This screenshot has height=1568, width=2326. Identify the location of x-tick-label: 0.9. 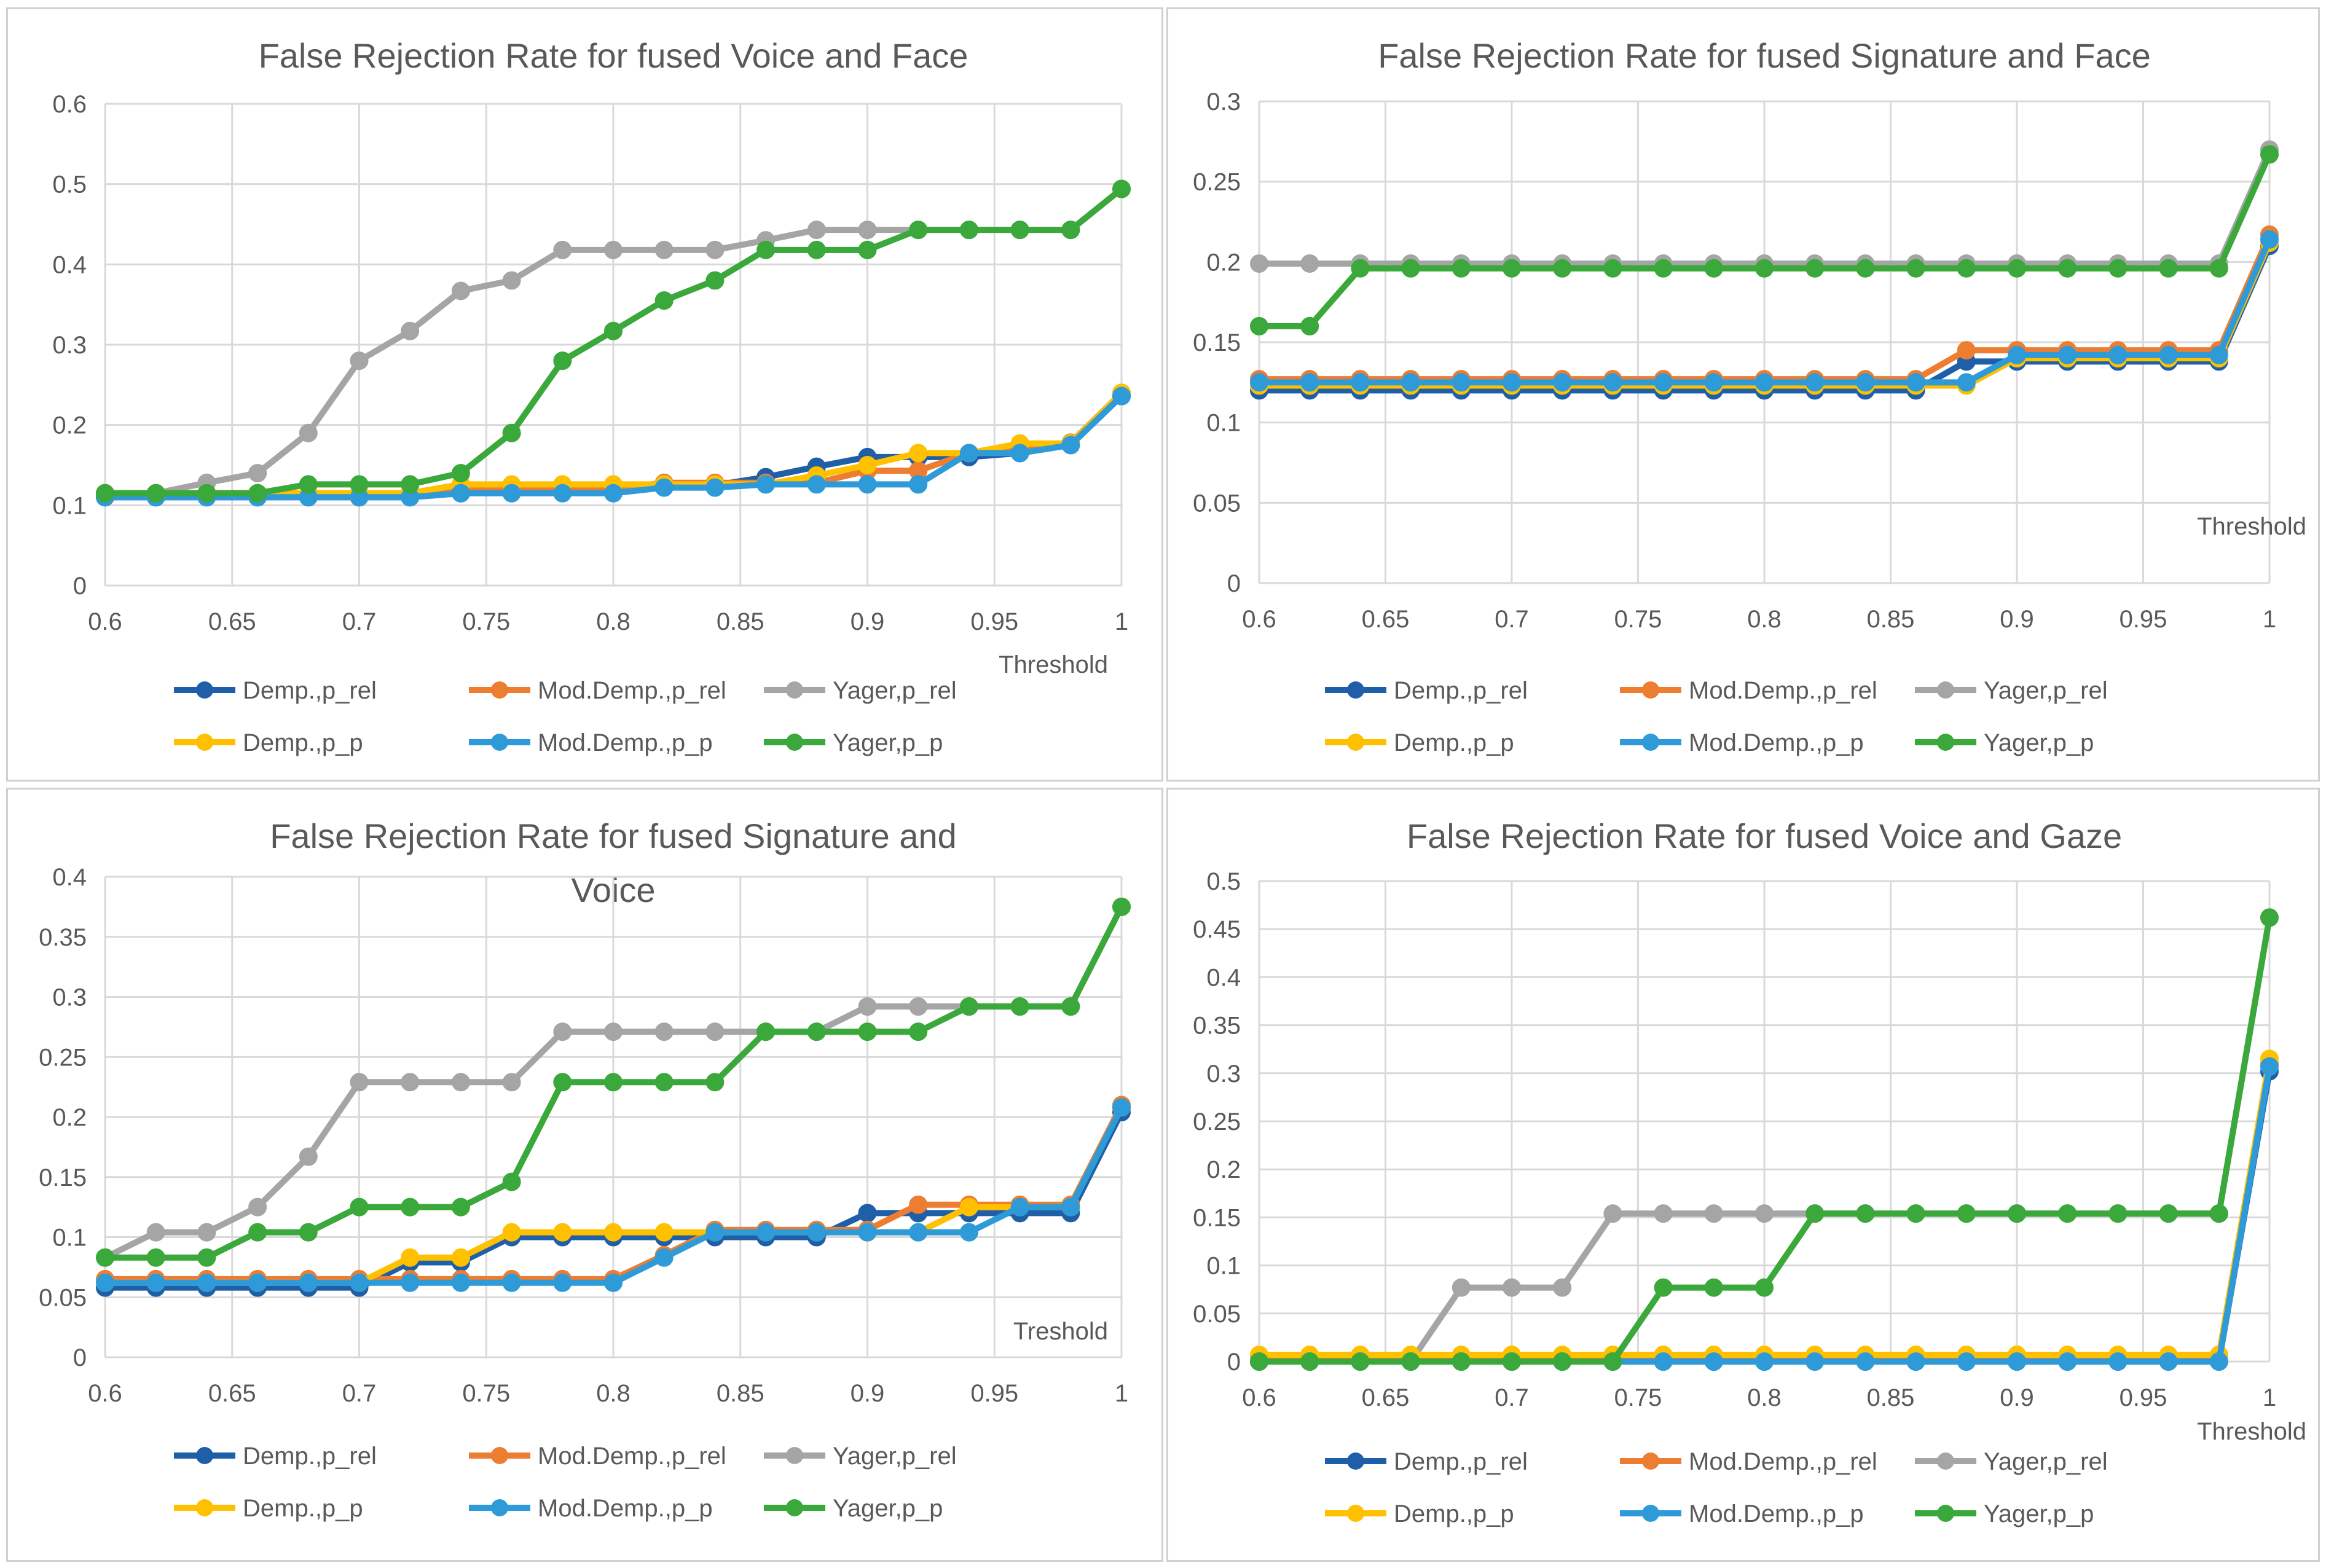
(2017, 1397).